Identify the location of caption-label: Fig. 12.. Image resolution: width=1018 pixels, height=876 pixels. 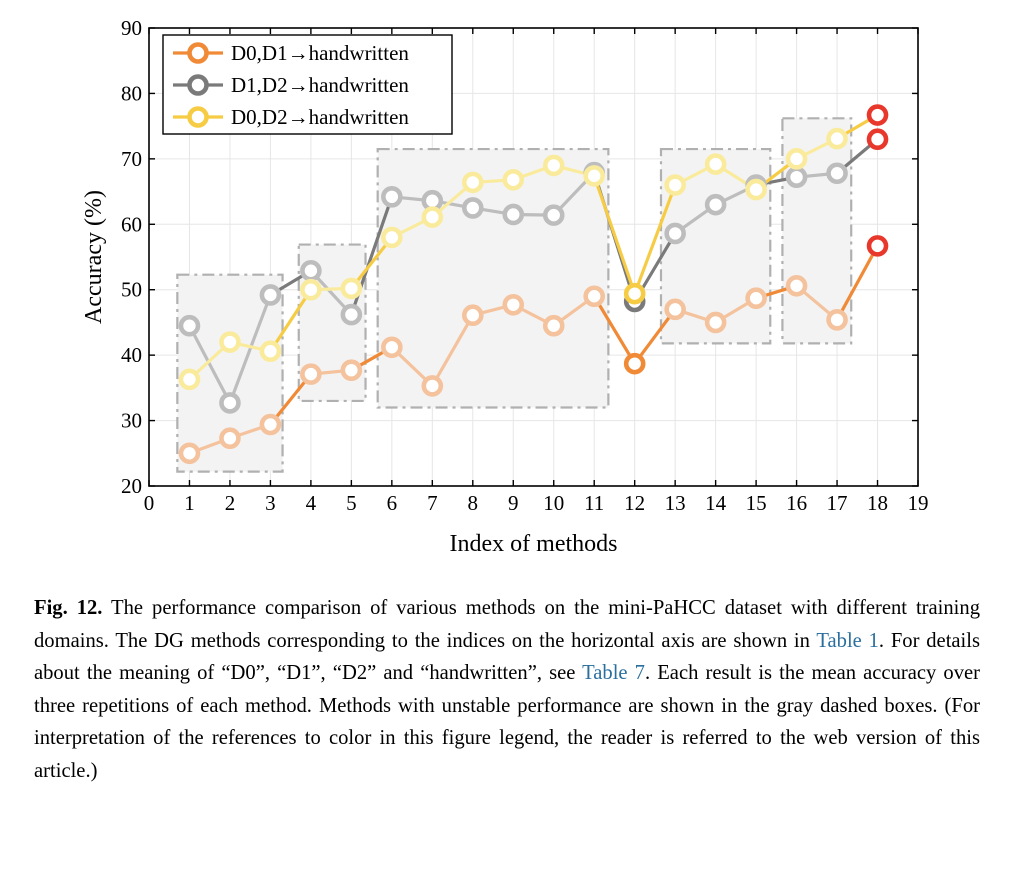
(68, 608).